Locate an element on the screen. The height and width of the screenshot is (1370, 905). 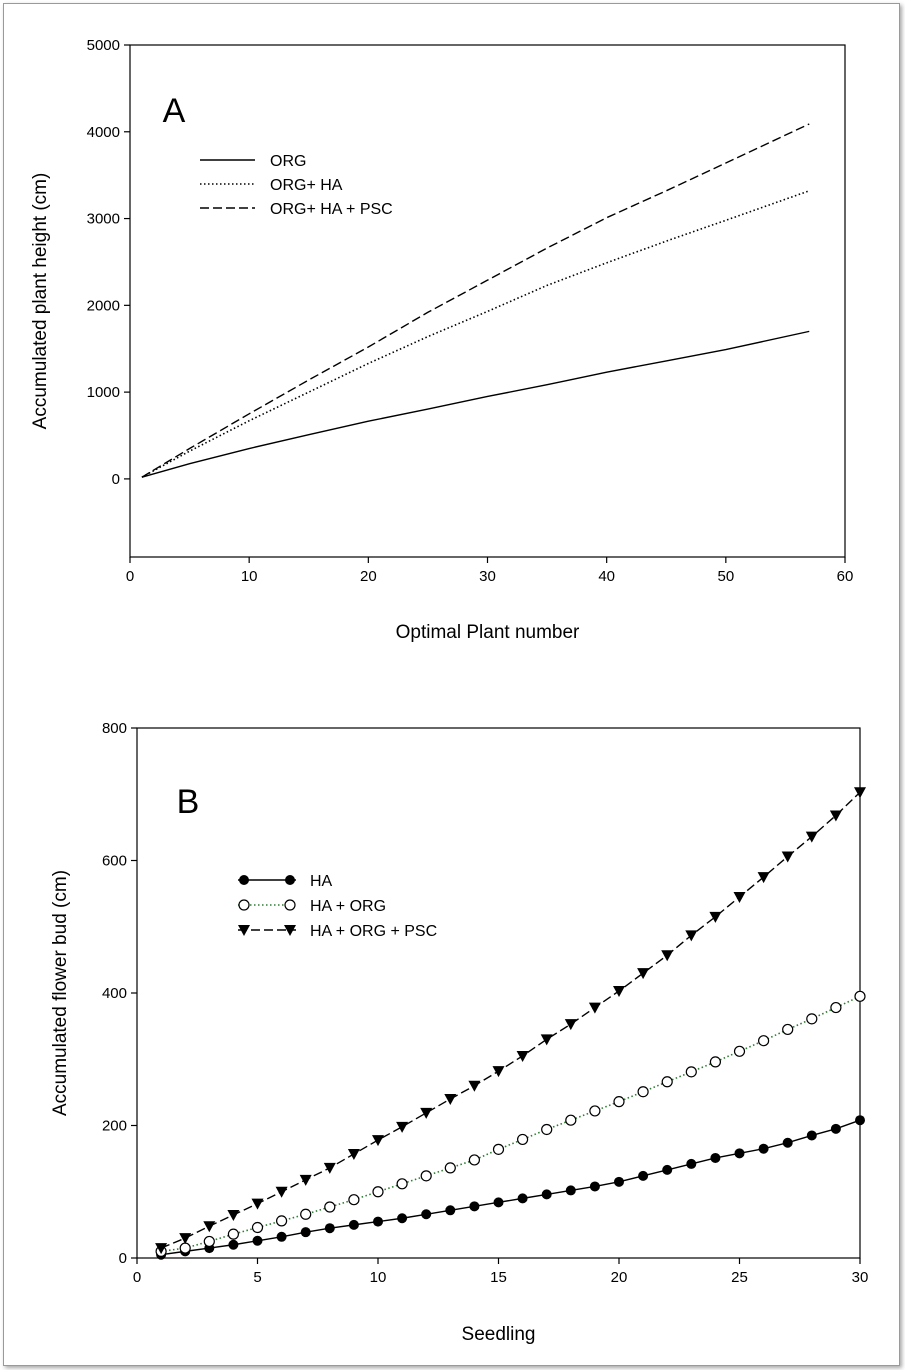
y-tick-label: 5000 is located at coordinates (103, 45).